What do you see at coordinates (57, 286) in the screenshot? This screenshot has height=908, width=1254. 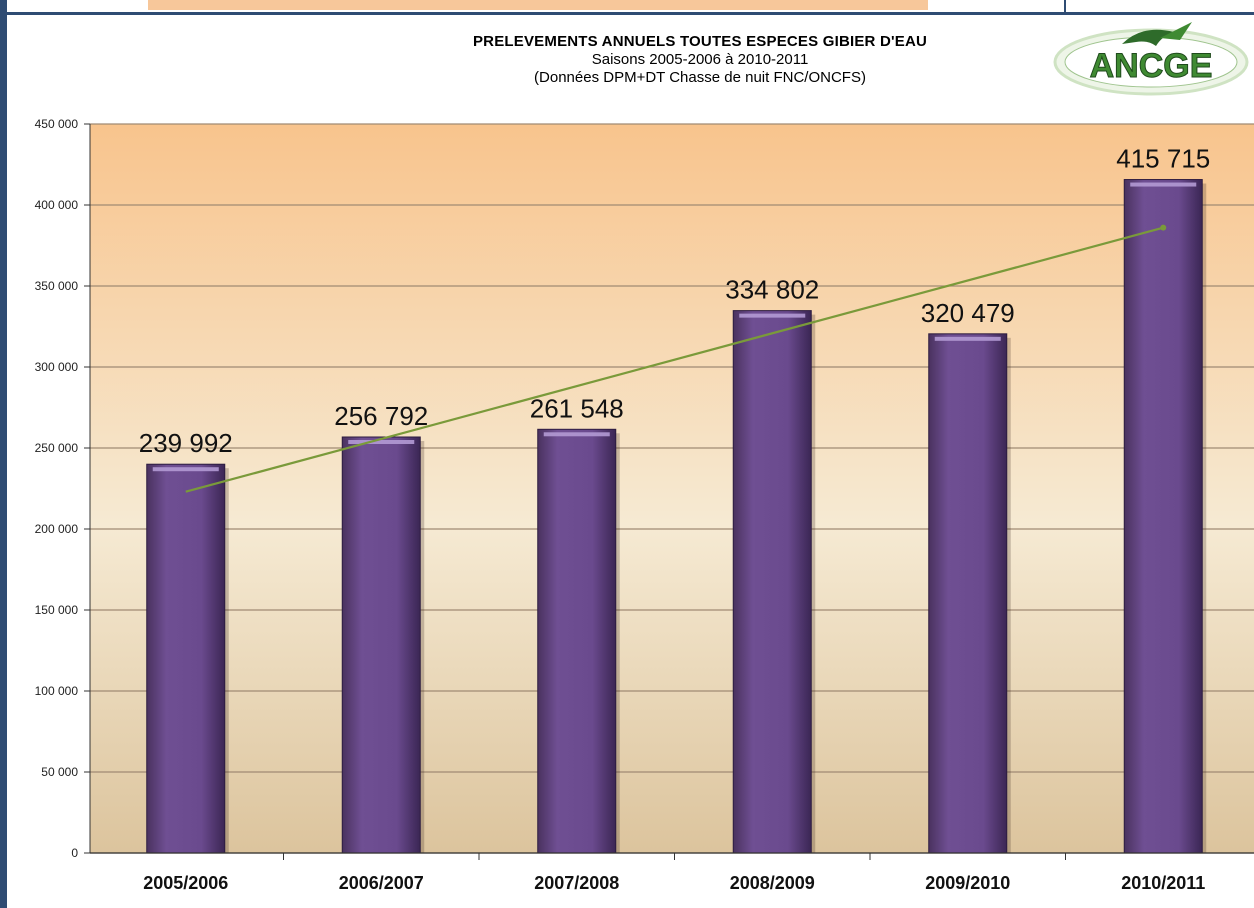 I see `y-tick-label: 350 000` at bounding box center [57, 286].